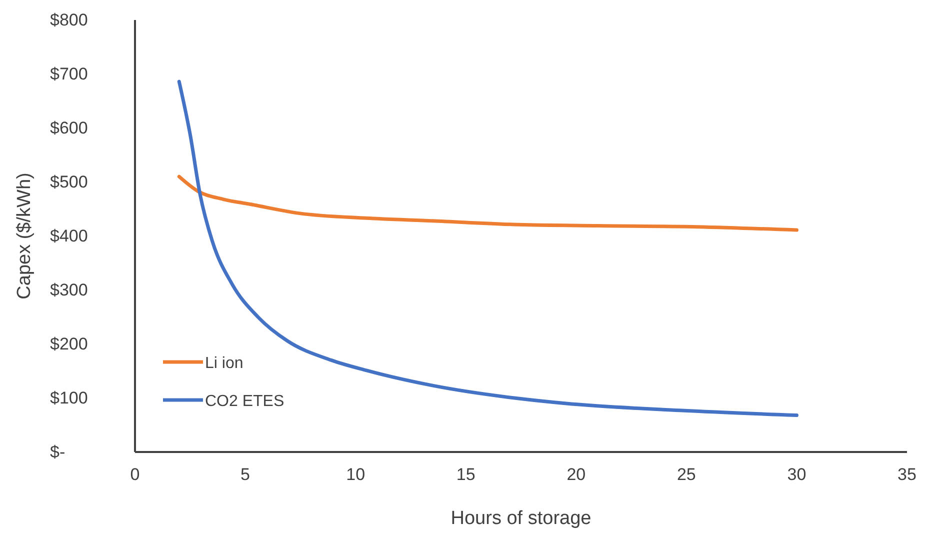 This screenshot has width=937, height=534. Describe the element at coordinates (69, 344) in the screenshot. I see `y-tick-label: $200` at that location.